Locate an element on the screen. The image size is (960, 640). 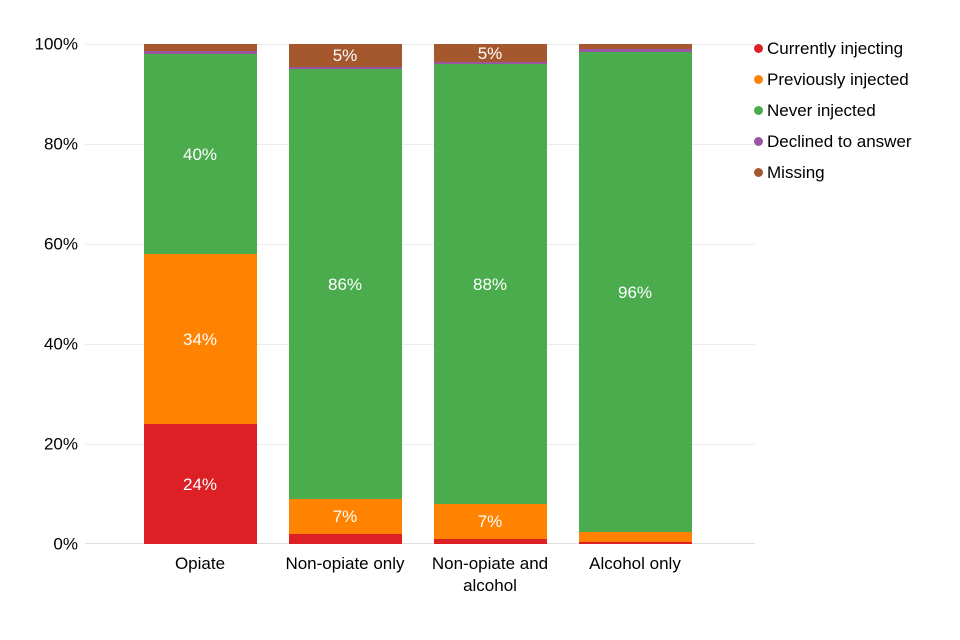
x-axis-label: Non-opiate only is located at coordinates (345, 563).